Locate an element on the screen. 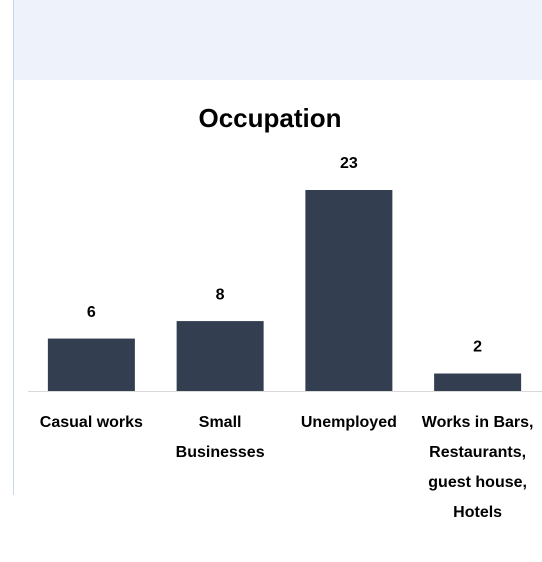  header-band is located at coordinates (278, 40).